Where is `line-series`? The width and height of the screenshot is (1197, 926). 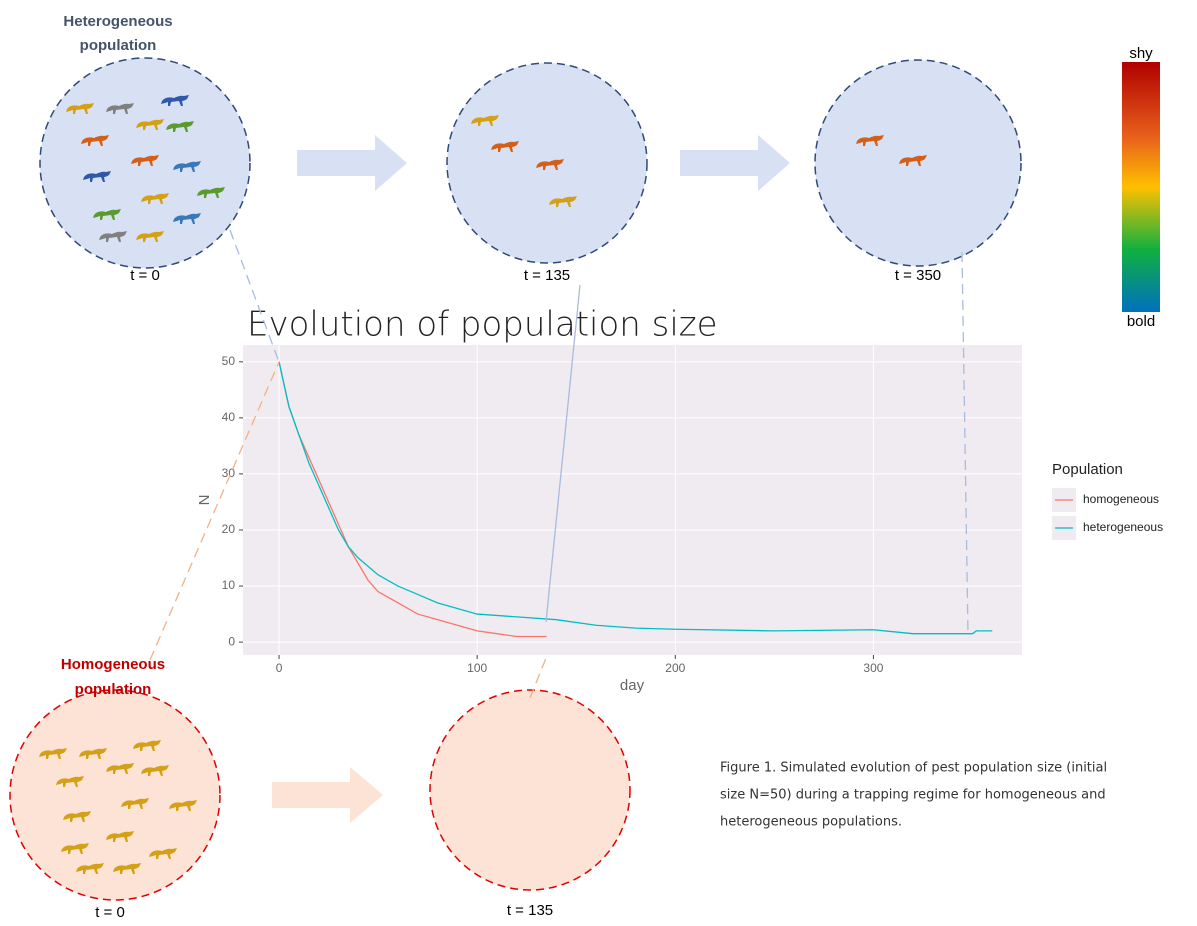 line-series is located at coordinates (412, 499).